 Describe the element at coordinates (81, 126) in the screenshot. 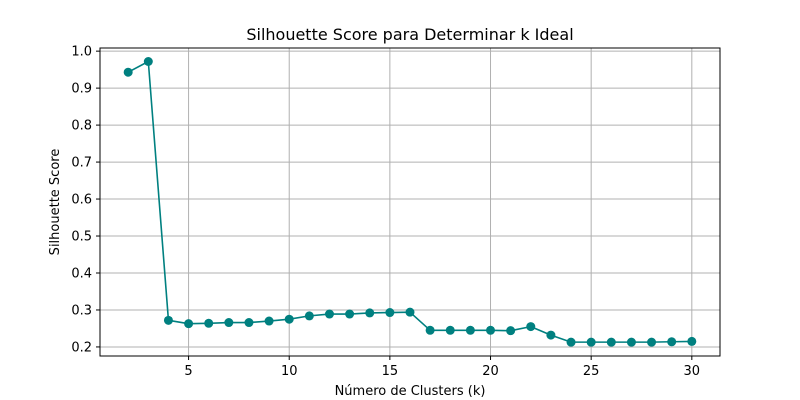

I see `y-tick-label: 0.8` at that location.